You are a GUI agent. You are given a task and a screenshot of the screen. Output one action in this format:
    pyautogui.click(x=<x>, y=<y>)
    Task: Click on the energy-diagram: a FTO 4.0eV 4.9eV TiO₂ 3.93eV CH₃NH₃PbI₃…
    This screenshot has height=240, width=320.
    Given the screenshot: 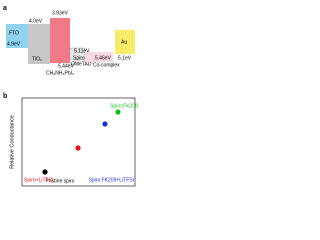 What is the action you would take?
    pyautogui.click(x=69, y=40)
    